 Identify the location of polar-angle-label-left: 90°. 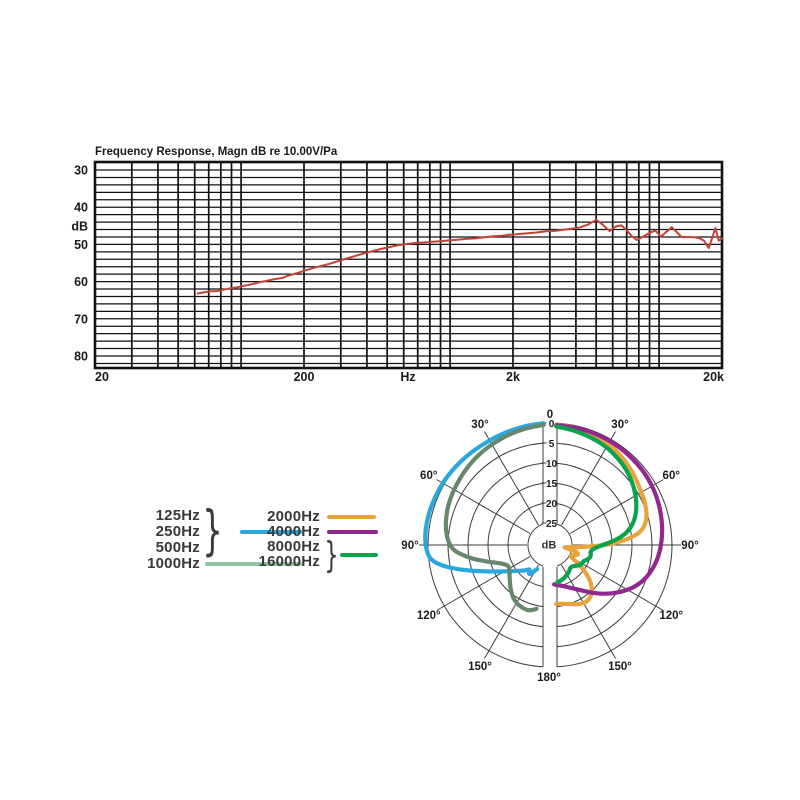
(410, 546).